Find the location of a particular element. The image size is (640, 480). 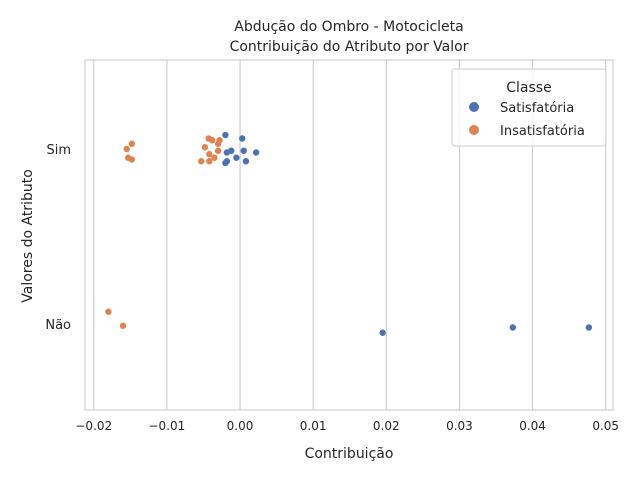

x-tick-label: 0.02 is located at coordinates (386, 426).